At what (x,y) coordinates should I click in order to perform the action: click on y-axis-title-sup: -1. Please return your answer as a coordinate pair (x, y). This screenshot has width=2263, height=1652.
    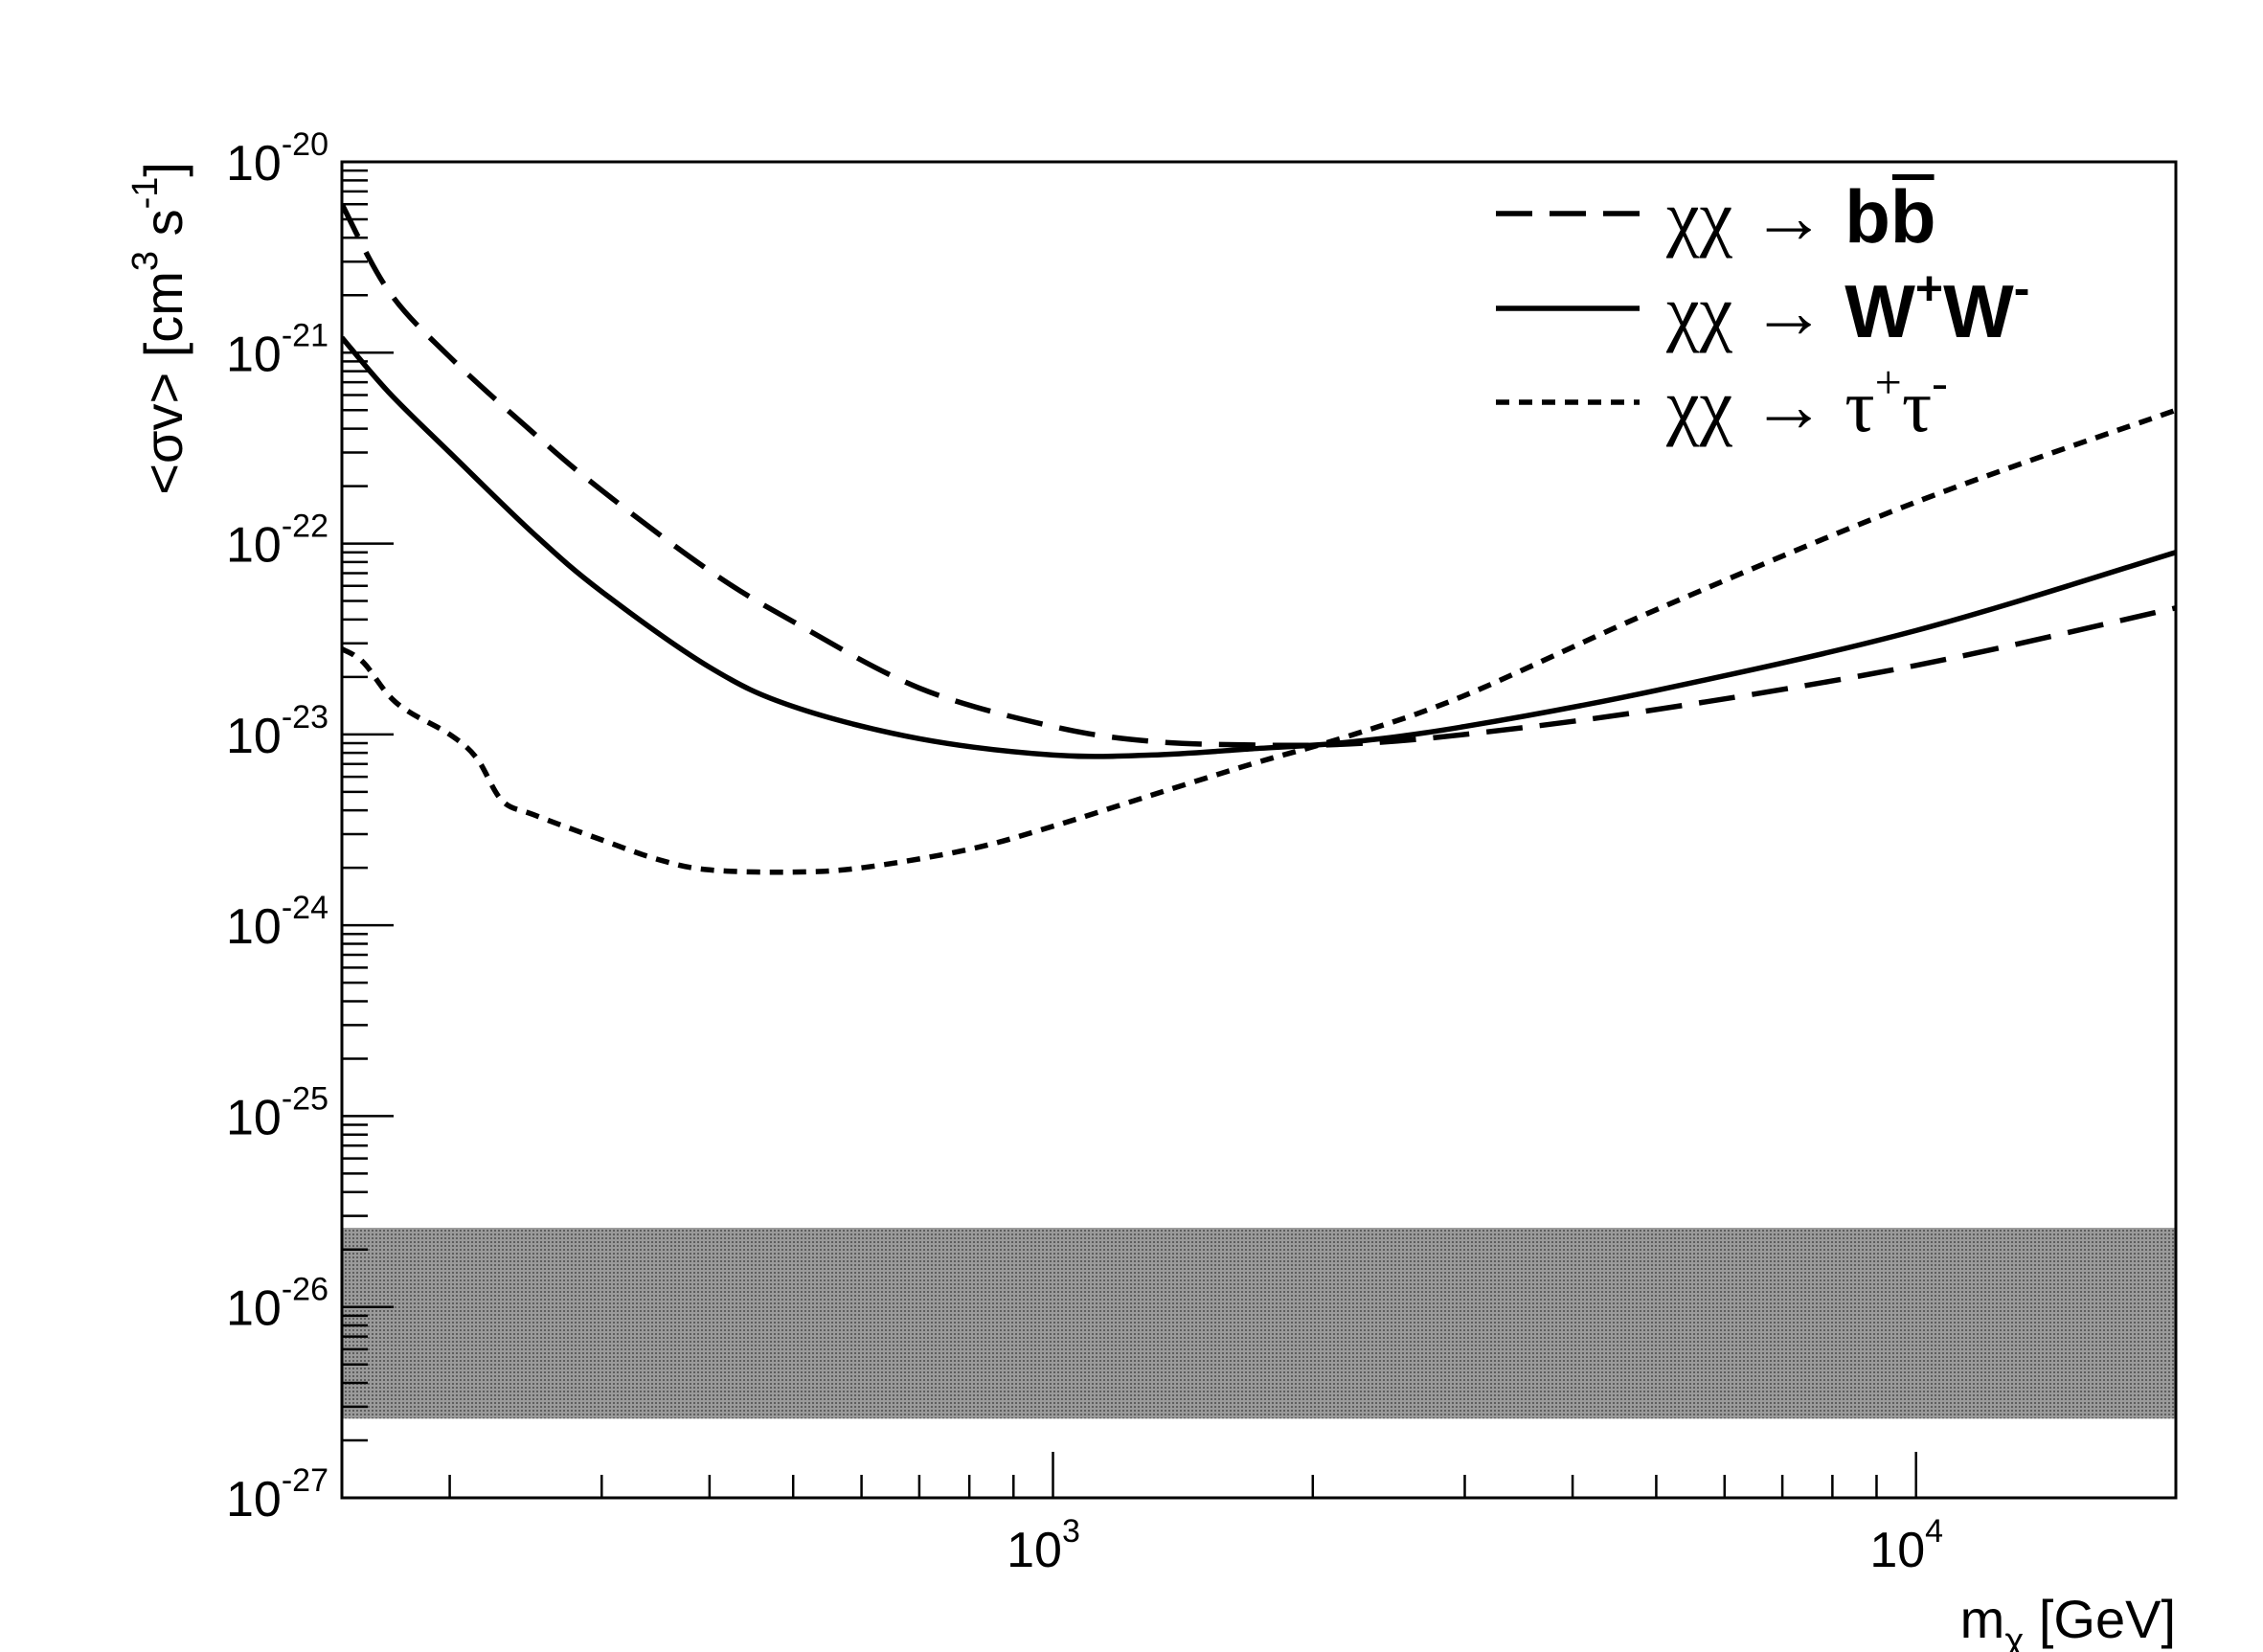
    Looking at the image, I should click on (146, 194).